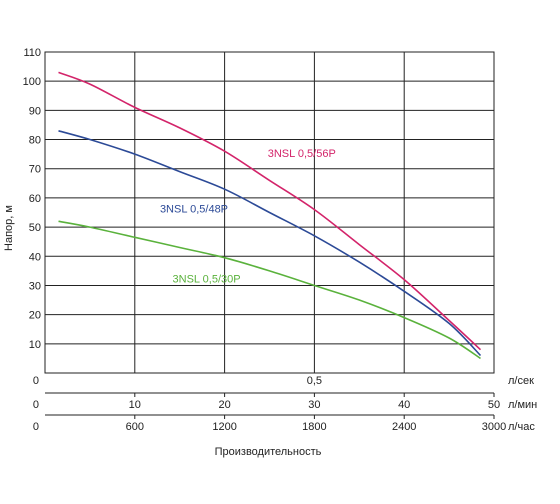 This screenshot has width=560, height=504. What do you see at coordinates (35, 316) in the screenshot?
I see `y-tick-label: 20` at bounding box center [35, 316].